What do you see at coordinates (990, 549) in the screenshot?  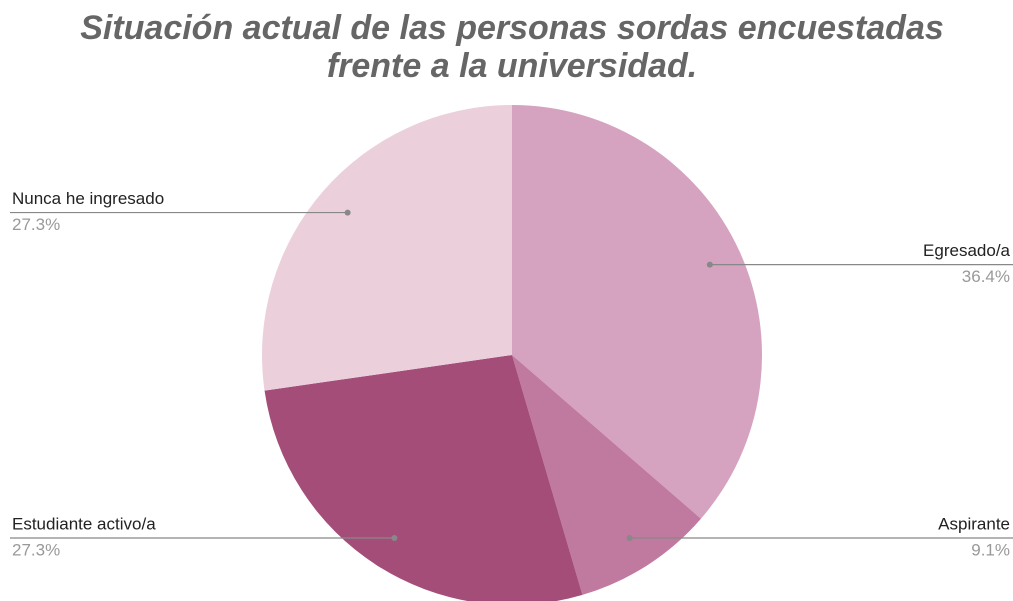 I see `slice-value: 9.1%` at bounding box center [990, 549].